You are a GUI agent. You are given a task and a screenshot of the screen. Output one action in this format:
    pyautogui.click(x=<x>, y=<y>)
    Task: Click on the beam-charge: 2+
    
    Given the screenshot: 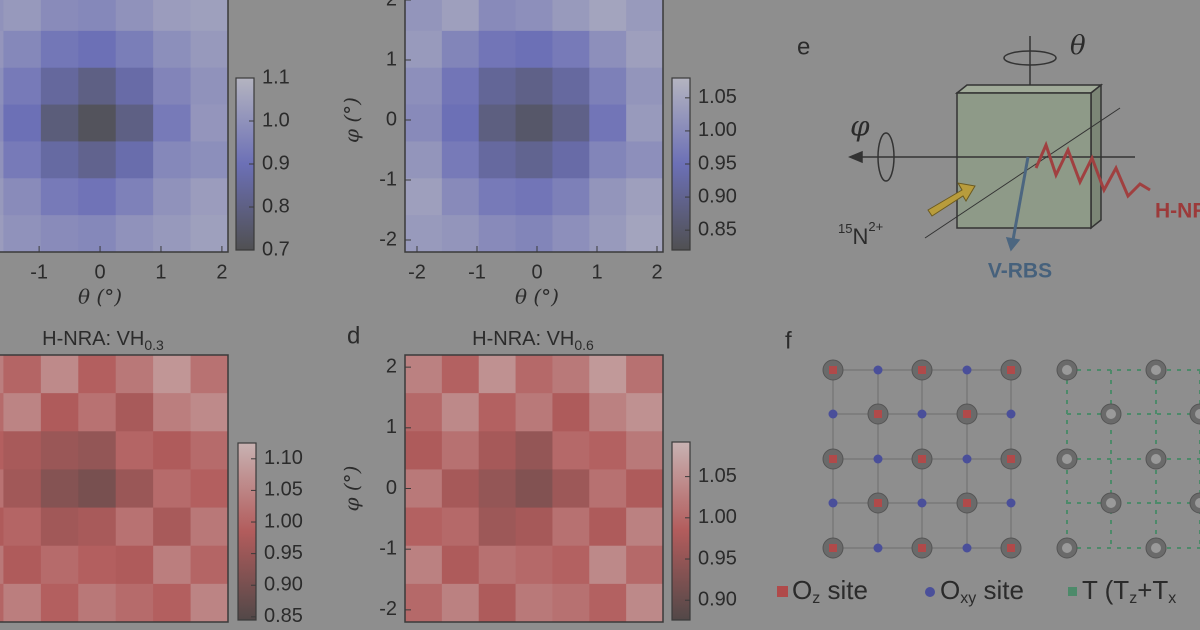 What is the action you would take?
    pyautogui.click(x=875, y=226)
    